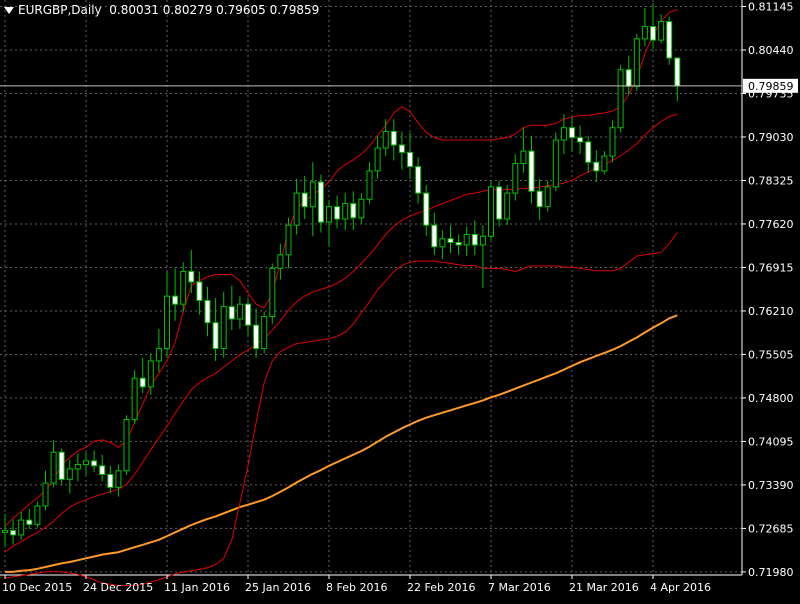 The image size is (800, 604). What do you see at coordinates (278, 587) in the screenshot?
I see `x-tick-label: 25 Jan 2016` at bounding box center [278, 587].